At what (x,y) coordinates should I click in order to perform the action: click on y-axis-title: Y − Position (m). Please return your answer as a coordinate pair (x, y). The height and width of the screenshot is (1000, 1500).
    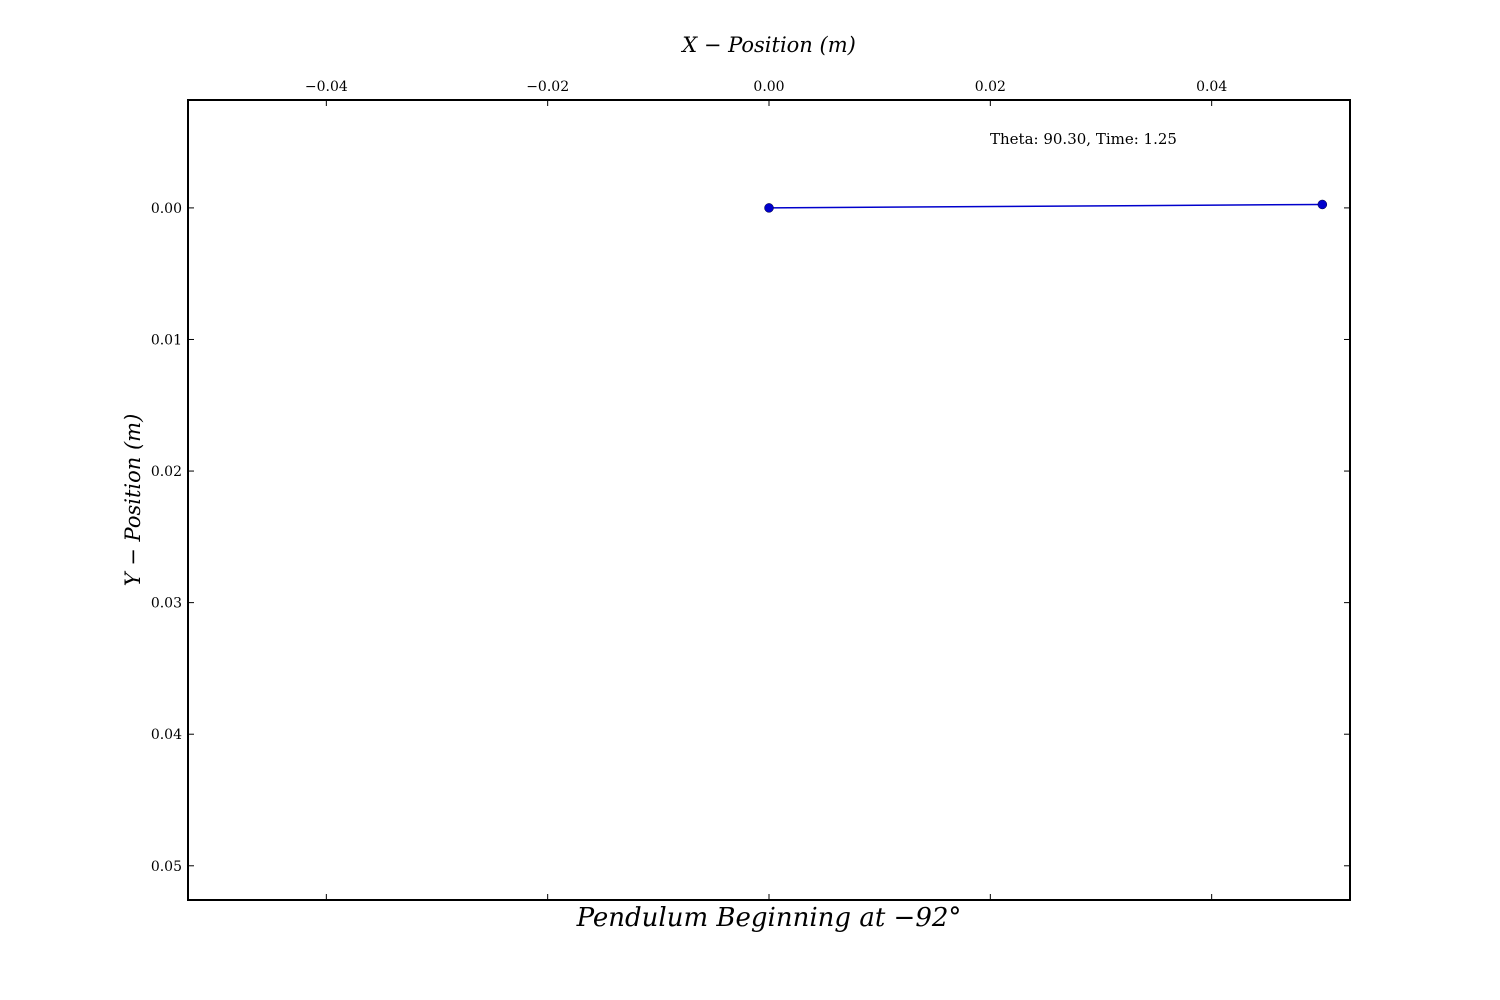
    Looking at the image, I should click on (133, 500).